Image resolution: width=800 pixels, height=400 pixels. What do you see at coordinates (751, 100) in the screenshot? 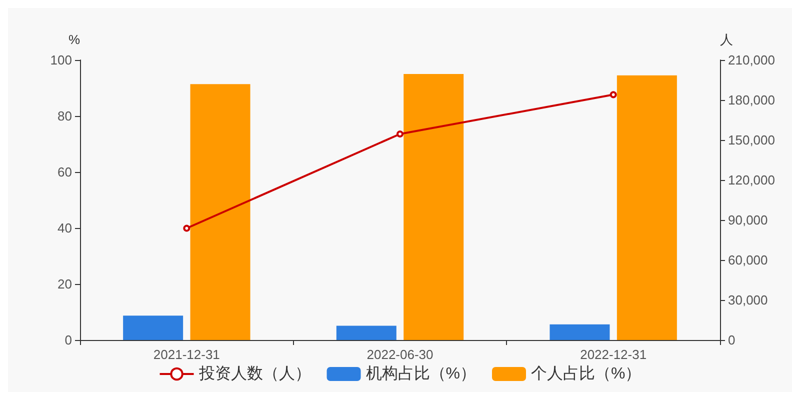
I see `y2-tick-label: 180,000` at bounding box center [751, 100].